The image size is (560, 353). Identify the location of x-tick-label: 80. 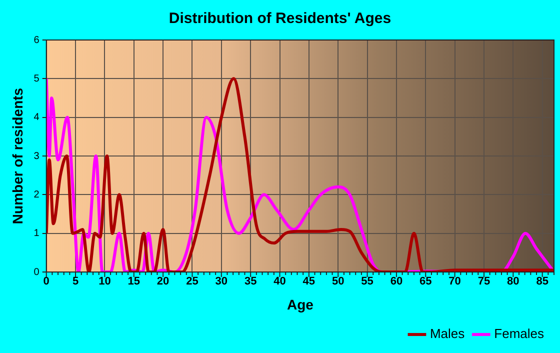
(513, 282).